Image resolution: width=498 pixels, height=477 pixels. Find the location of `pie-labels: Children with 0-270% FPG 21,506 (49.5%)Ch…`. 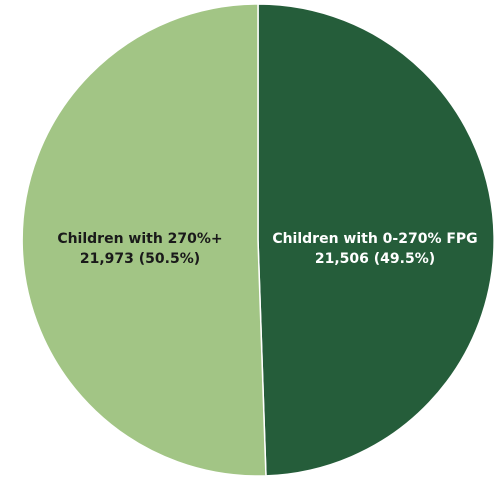

pie-labels: Children with 0-270% FPG 21,506 (49.5%)Ch… is located at coordinates (267, 249).